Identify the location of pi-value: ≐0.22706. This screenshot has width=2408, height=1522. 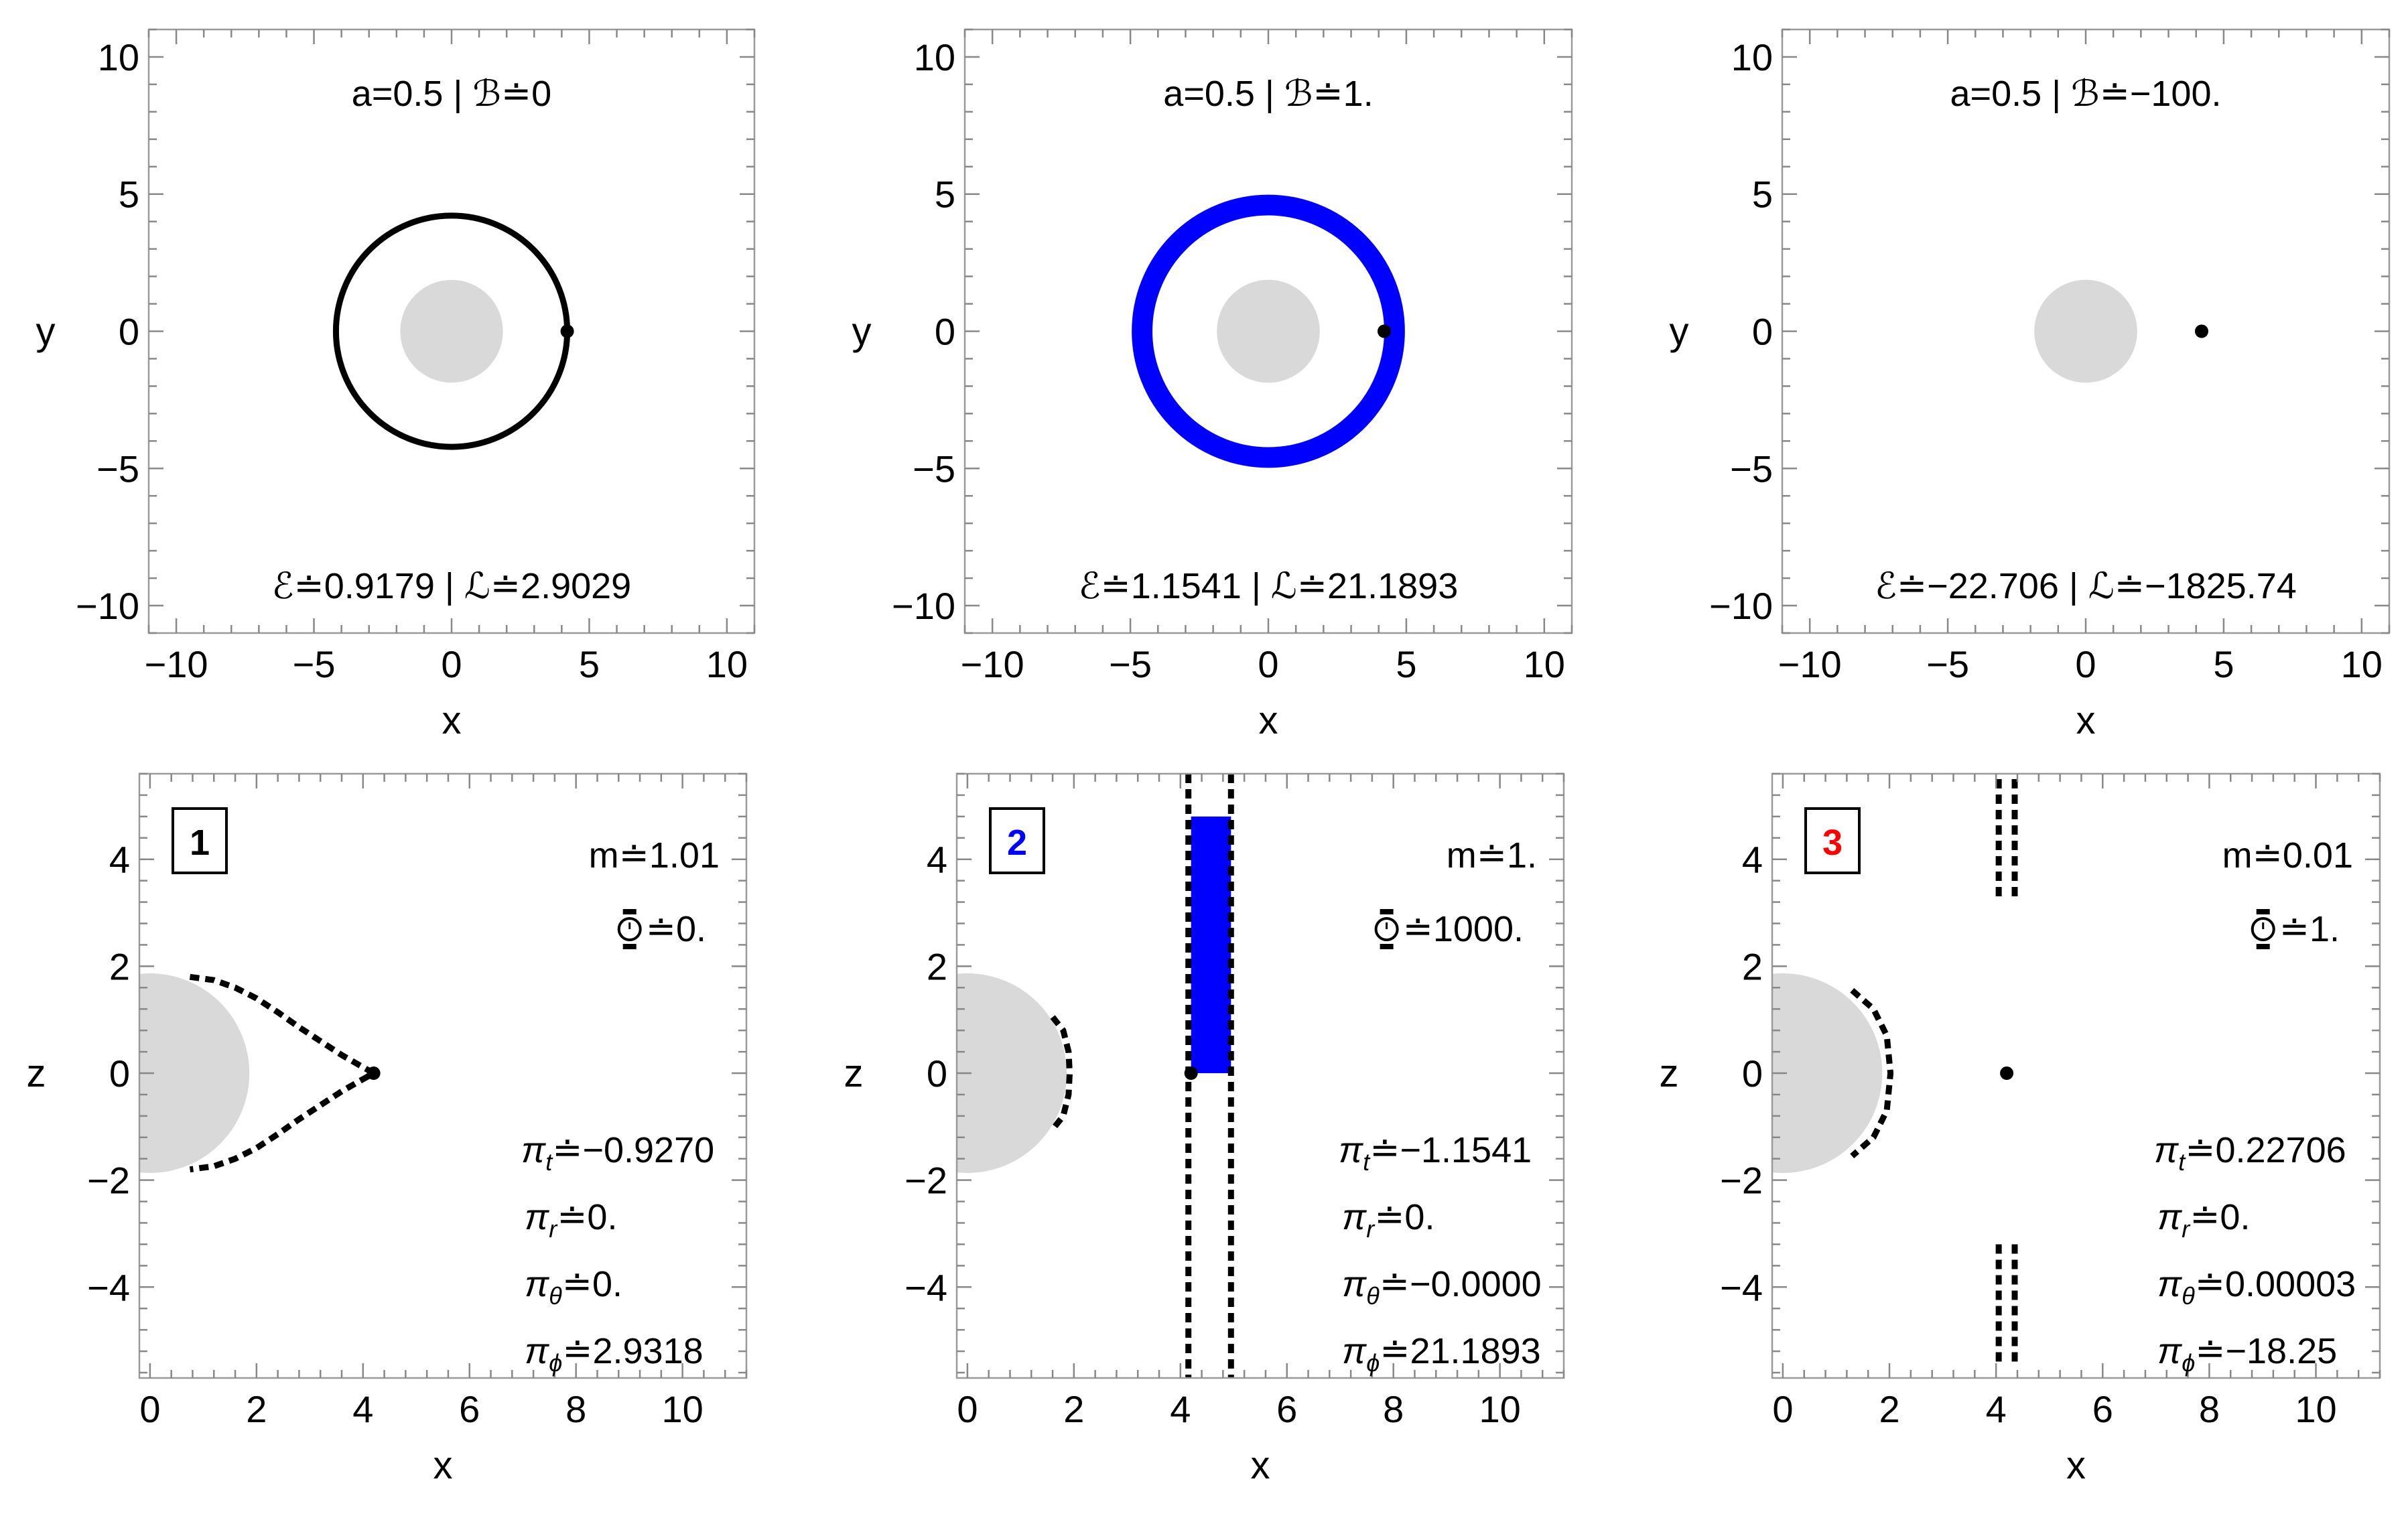
(2265, 1150).